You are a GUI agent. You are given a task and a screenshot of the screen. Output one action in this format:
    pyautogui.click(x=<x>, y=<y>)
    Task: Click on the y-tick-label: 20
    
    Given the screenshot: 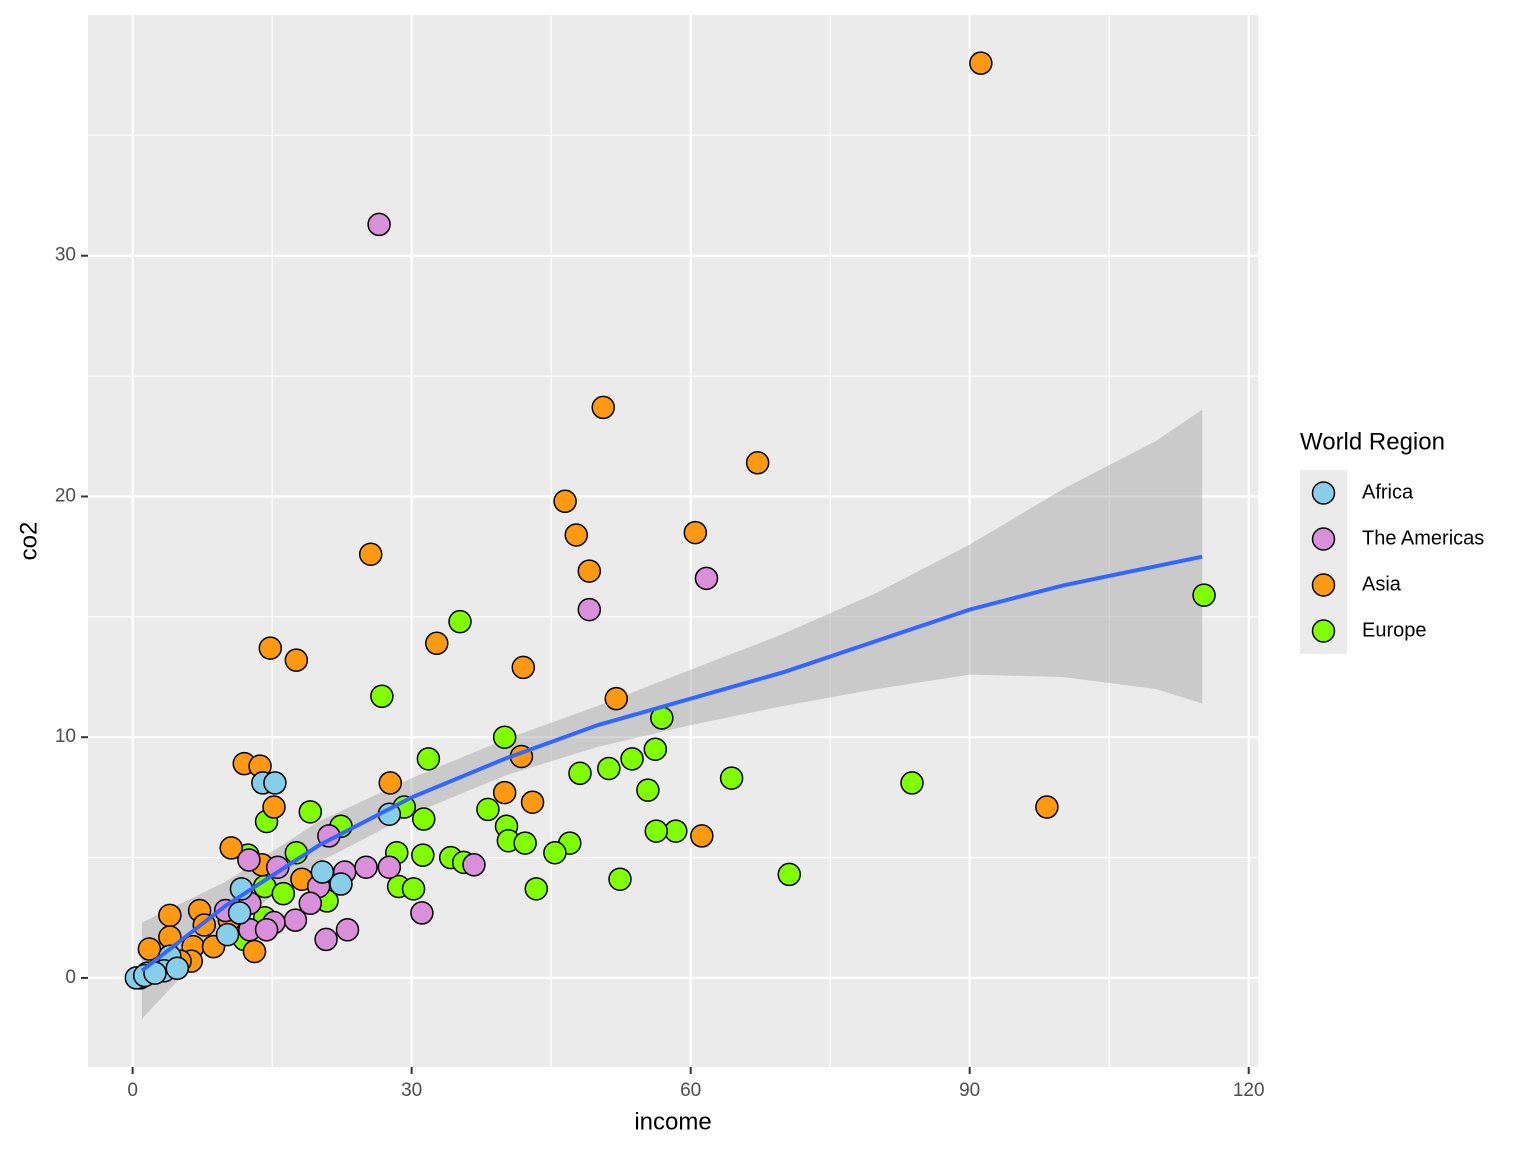 What is the action you would take?
    pyautogui.click(x=65, y=495)
    